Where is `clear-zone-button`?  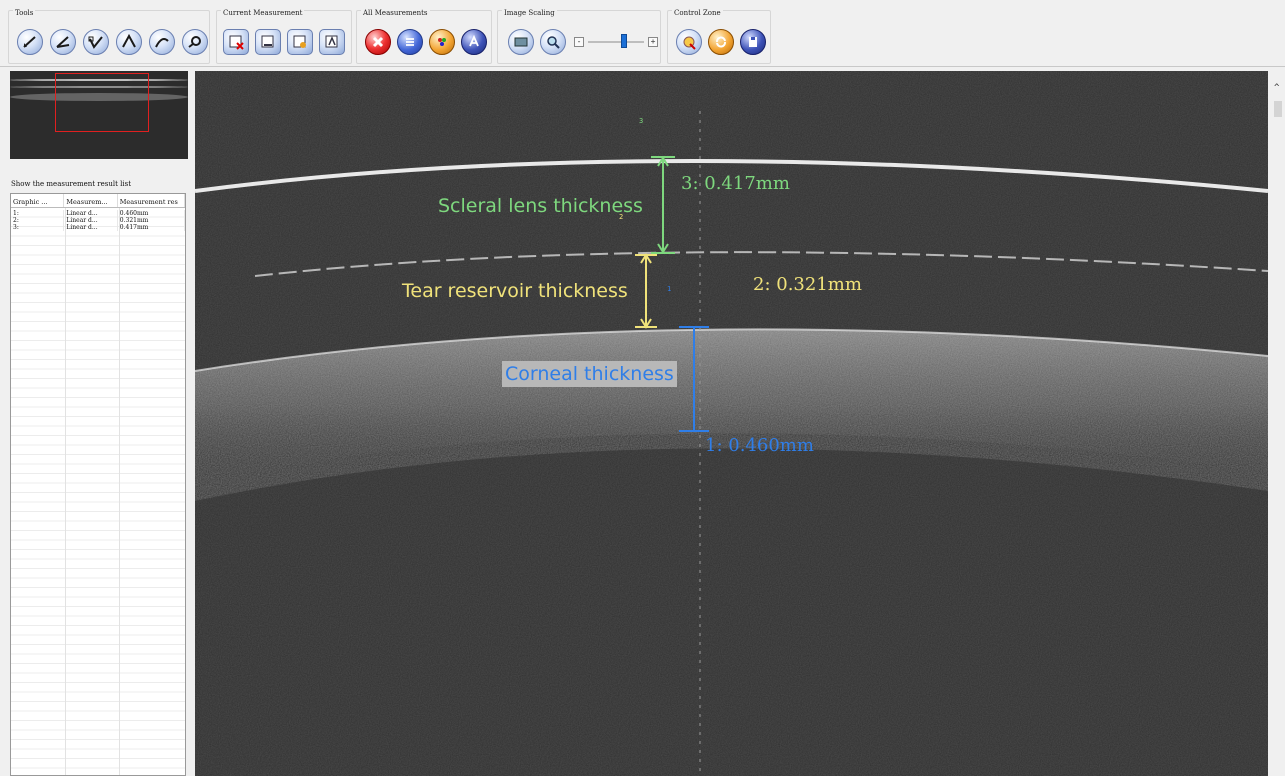 clear-zone-button is located at coordinates (689, 42).